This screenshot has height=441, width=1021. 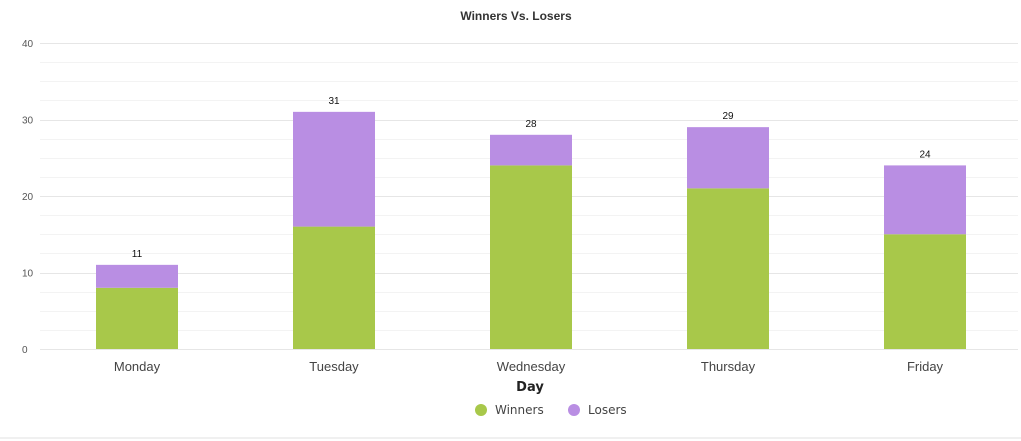 What do you see at coordinates (334, 287) in the screenshot?
I see `bar-winners-tuesday` at bounding box center [334, 287].